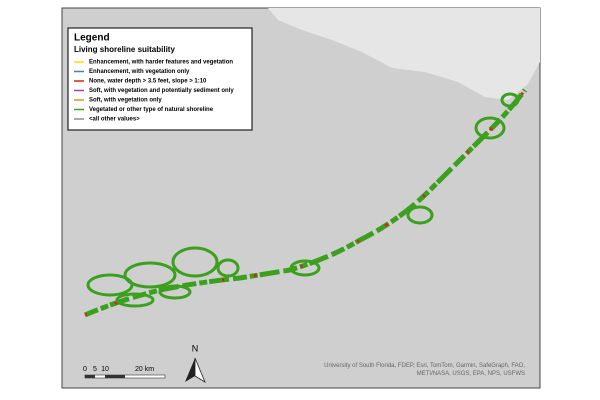 The height and width of the screenshot is (400, 600). Describe the element at coordinates (404, 54) in the screenshot. I see `mainland` at that location.